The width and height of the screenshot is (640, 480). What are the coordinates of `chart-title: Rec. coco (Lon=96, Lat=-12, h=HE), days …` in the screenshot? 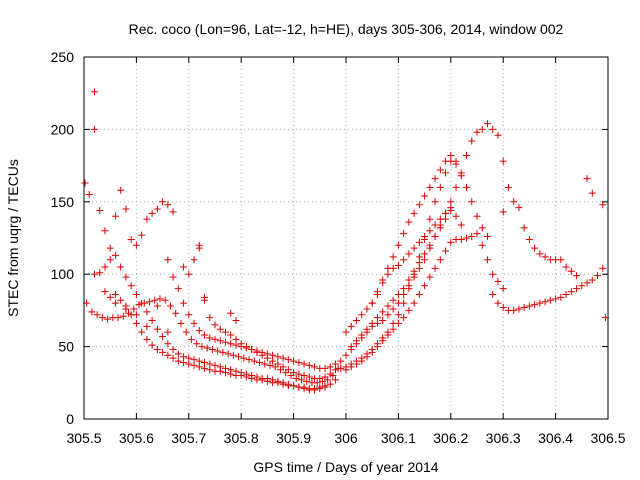 It's located at (346, 29).